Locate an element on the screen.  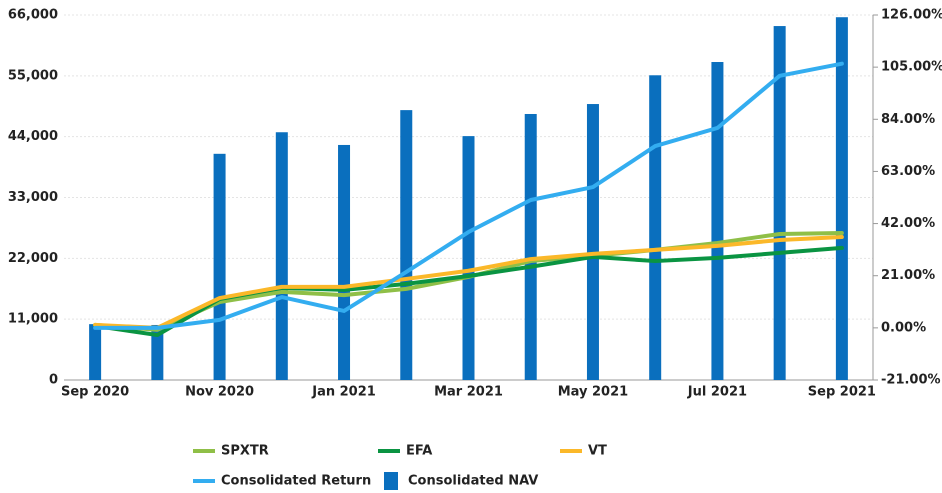
x-tick-label: May 2021 is located at coordinates (593, 392).